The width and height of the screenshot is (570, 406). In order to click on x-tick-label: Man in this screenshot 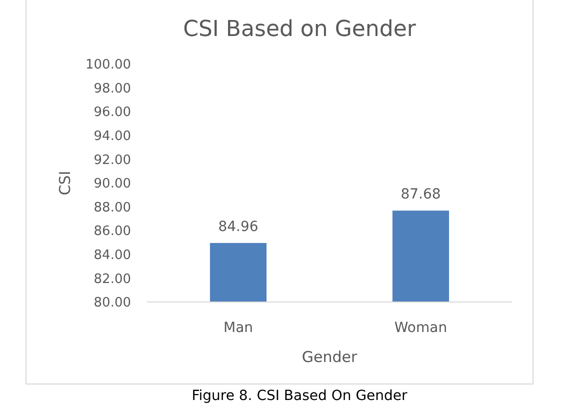, I will do `click(238, 328)`.